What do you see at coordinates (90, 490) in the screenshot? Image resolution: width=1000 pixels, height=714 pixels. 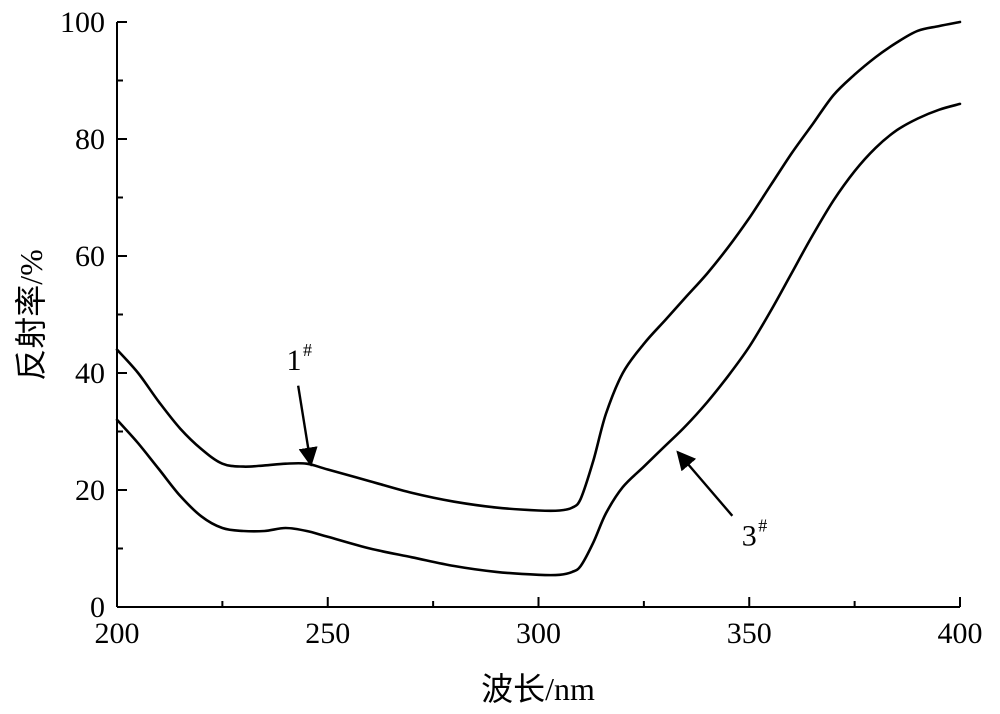 I see `y-tick-label: 20` at bounding box center [90, 490].